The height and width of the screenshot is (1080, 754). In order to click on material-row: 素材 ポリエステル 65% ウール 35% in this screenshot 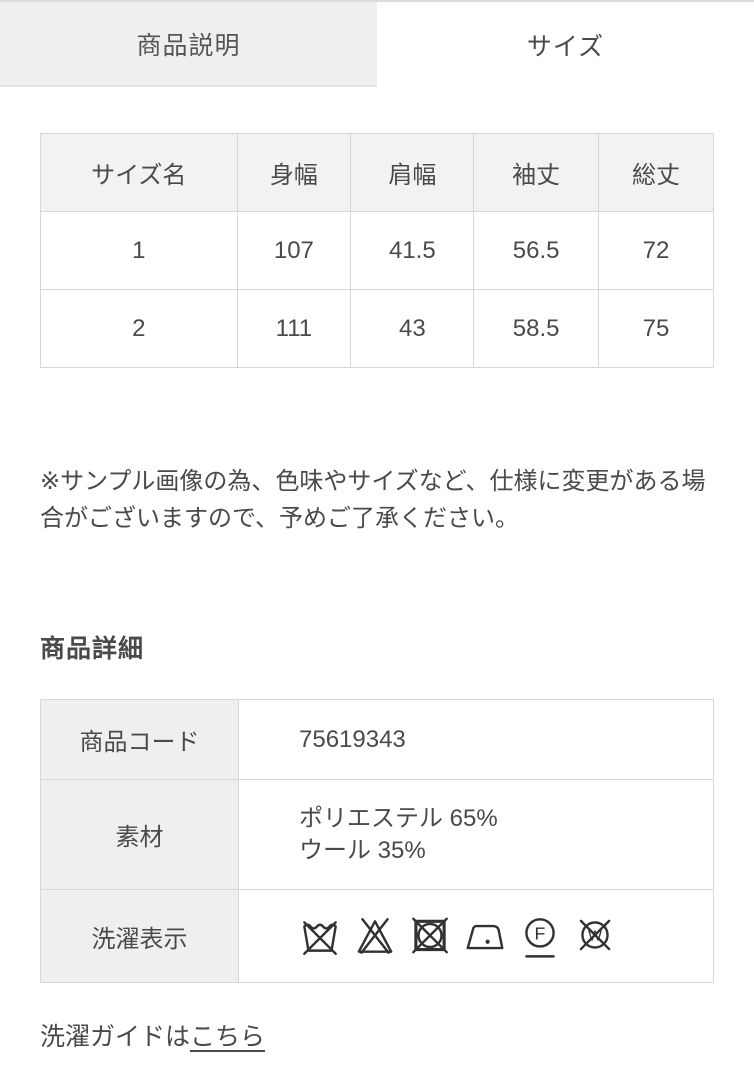, I will do `click(377, 834)`.